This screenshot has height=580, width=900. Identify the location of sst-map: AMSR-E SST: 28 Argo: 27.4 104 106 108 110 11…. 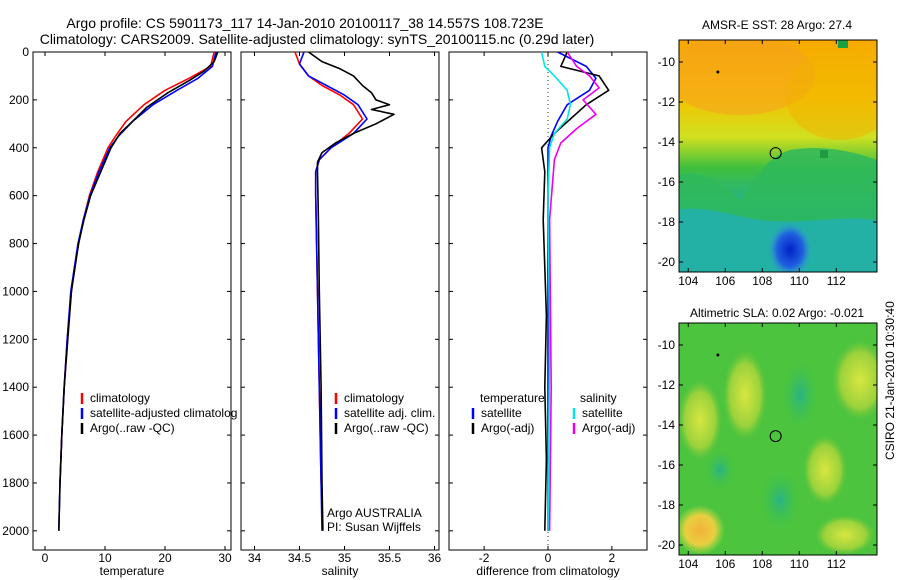
(768, 153).